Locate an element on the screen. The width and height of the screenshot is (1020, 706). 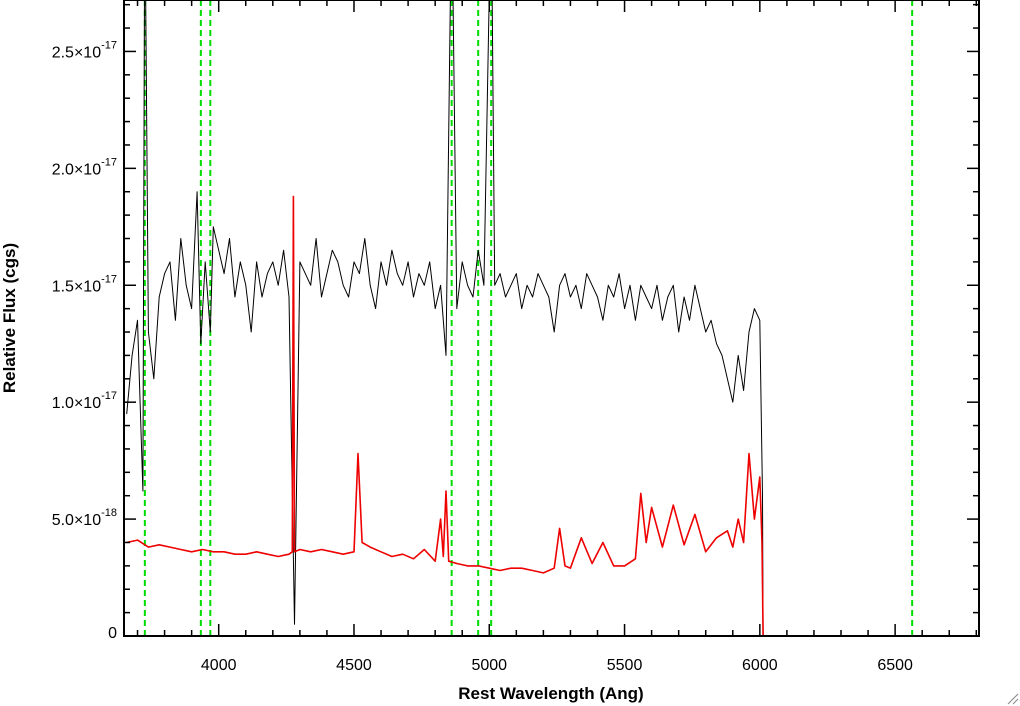
x-tick-label: 5000 is located at coordinates (489, 665).